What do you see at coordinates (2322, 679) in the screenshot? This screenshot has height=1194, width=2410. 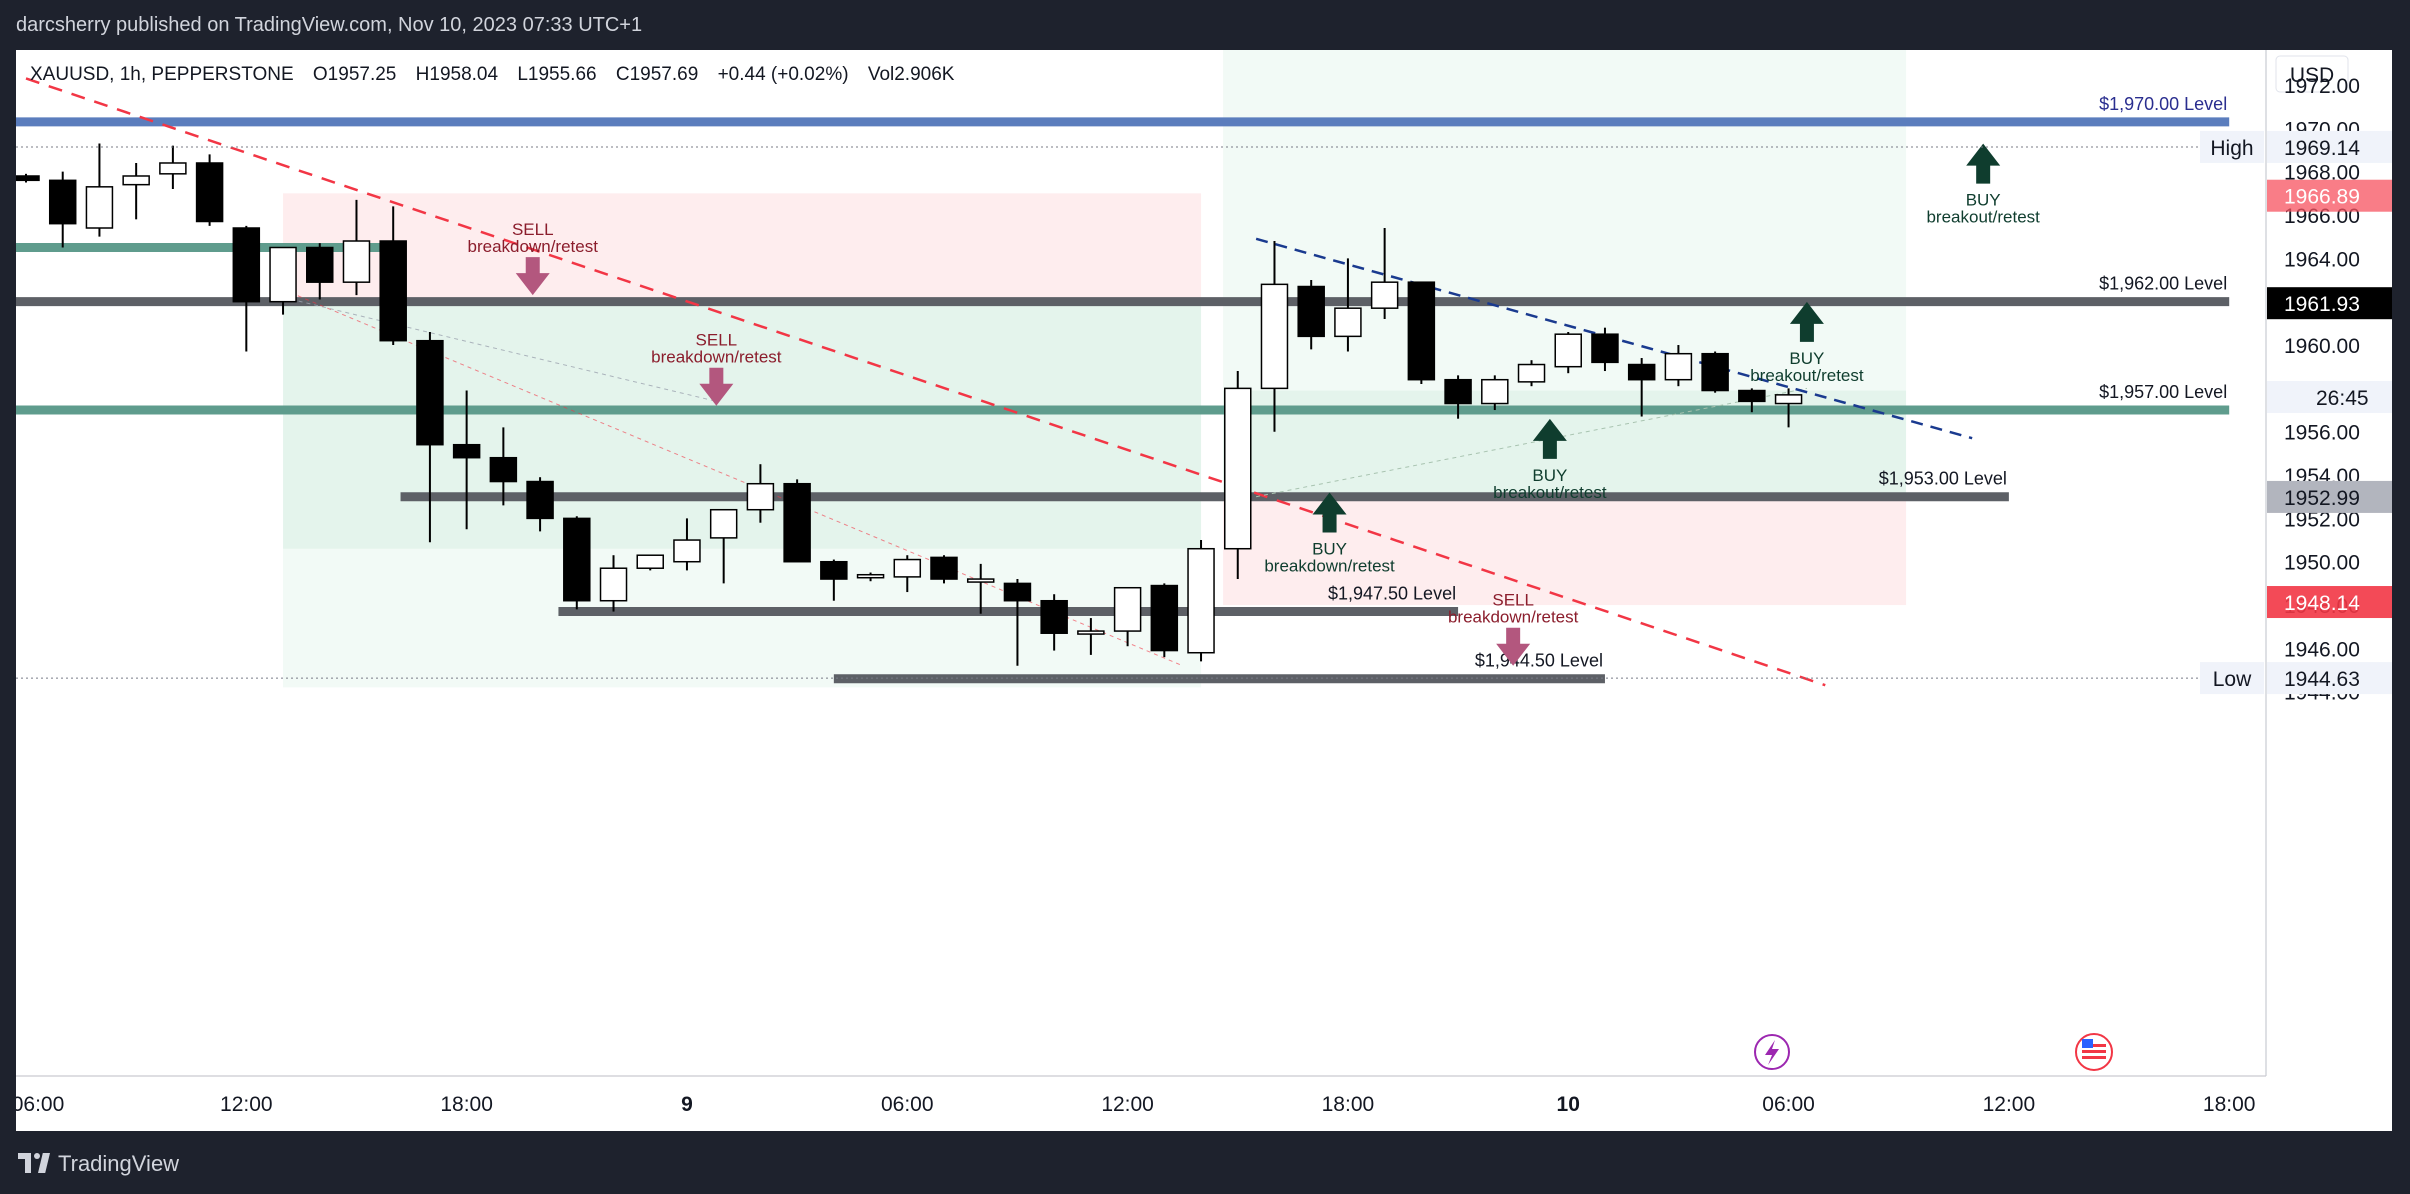 I see `low-value: 1944.63` at bounding box center [2322, 679].